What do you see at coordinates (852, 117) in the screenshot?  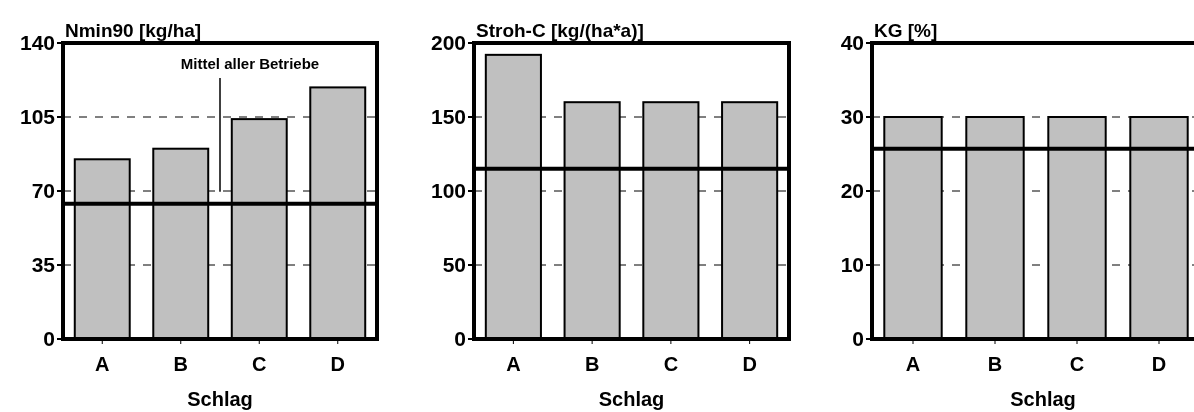 I see `y-tick-label: 30` at bounding box center [852, 117].